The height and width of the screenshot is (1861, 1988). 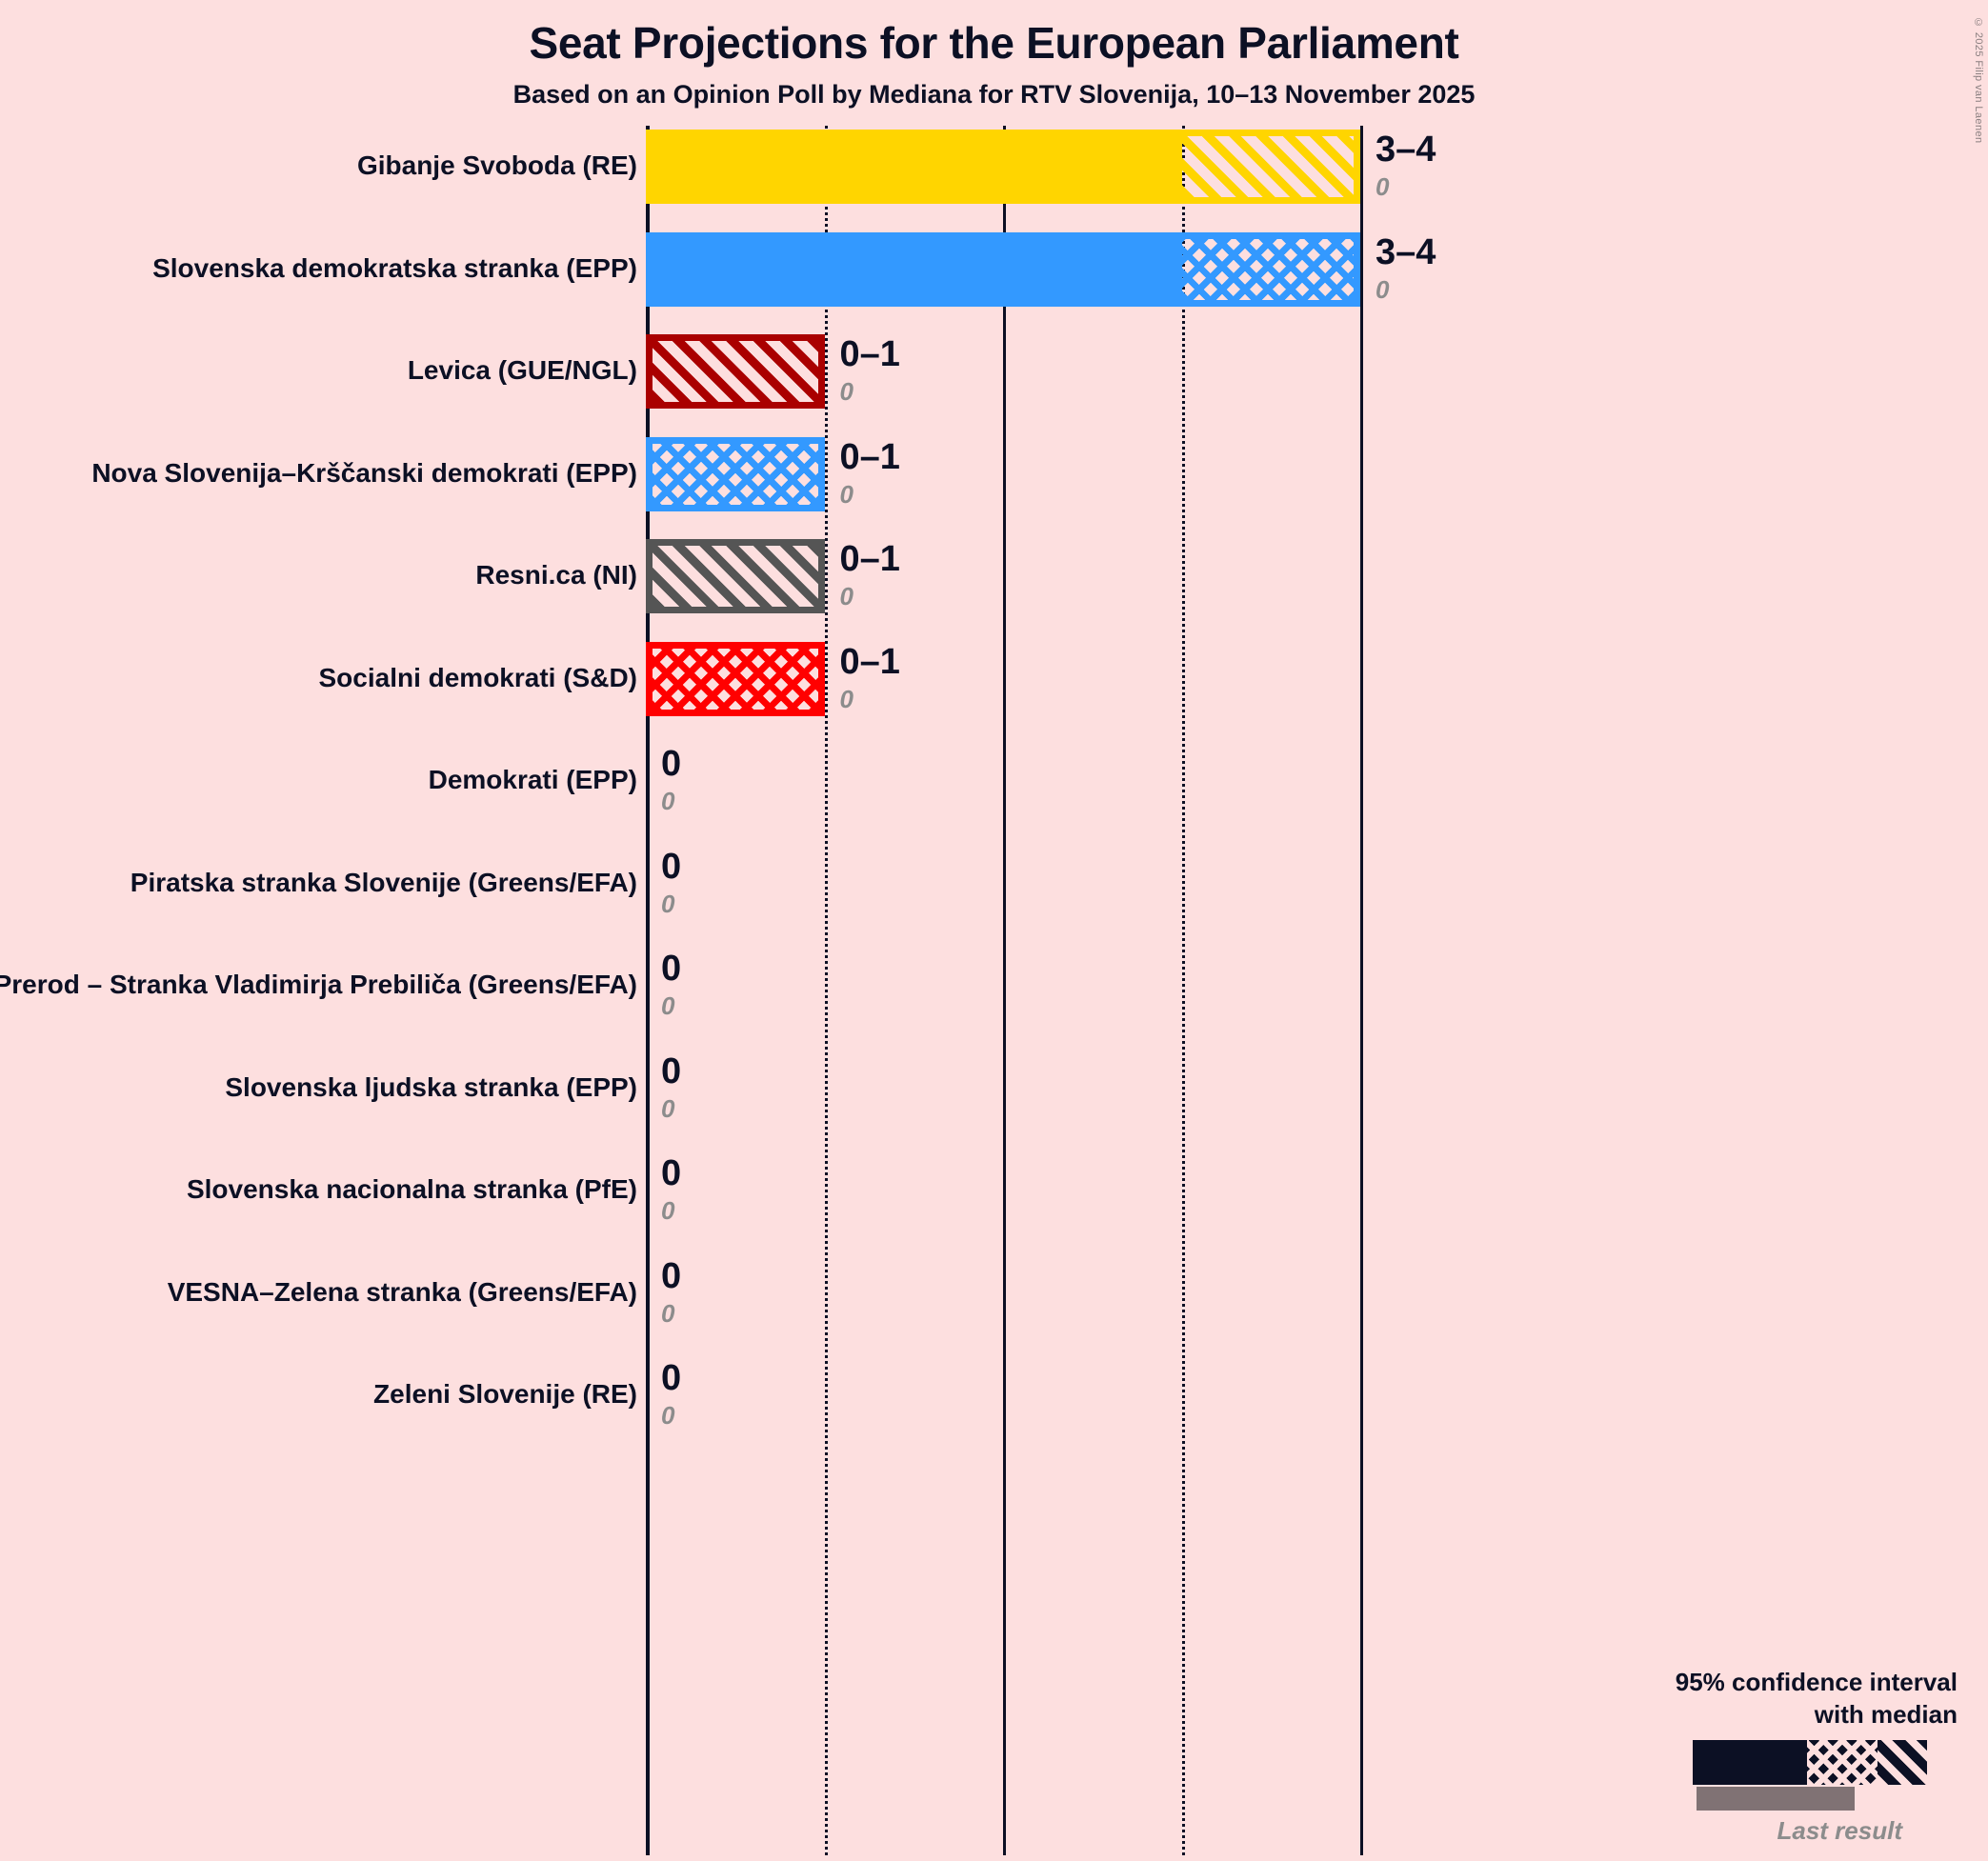 What do you see at coordinates (994, 1293) in the screenshot?
I see `bar-row: VESNA–Zelena stranka (Greens/EFA) 0 0` at bounding box center [994, 1293].